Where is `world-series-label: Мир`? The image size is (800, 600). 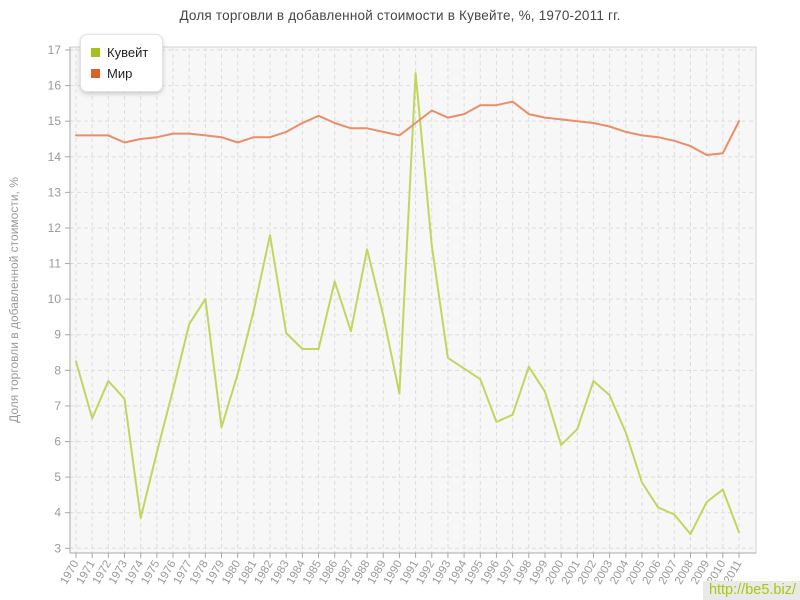 world-series-label: Мир is located at coordinates (120, 73).